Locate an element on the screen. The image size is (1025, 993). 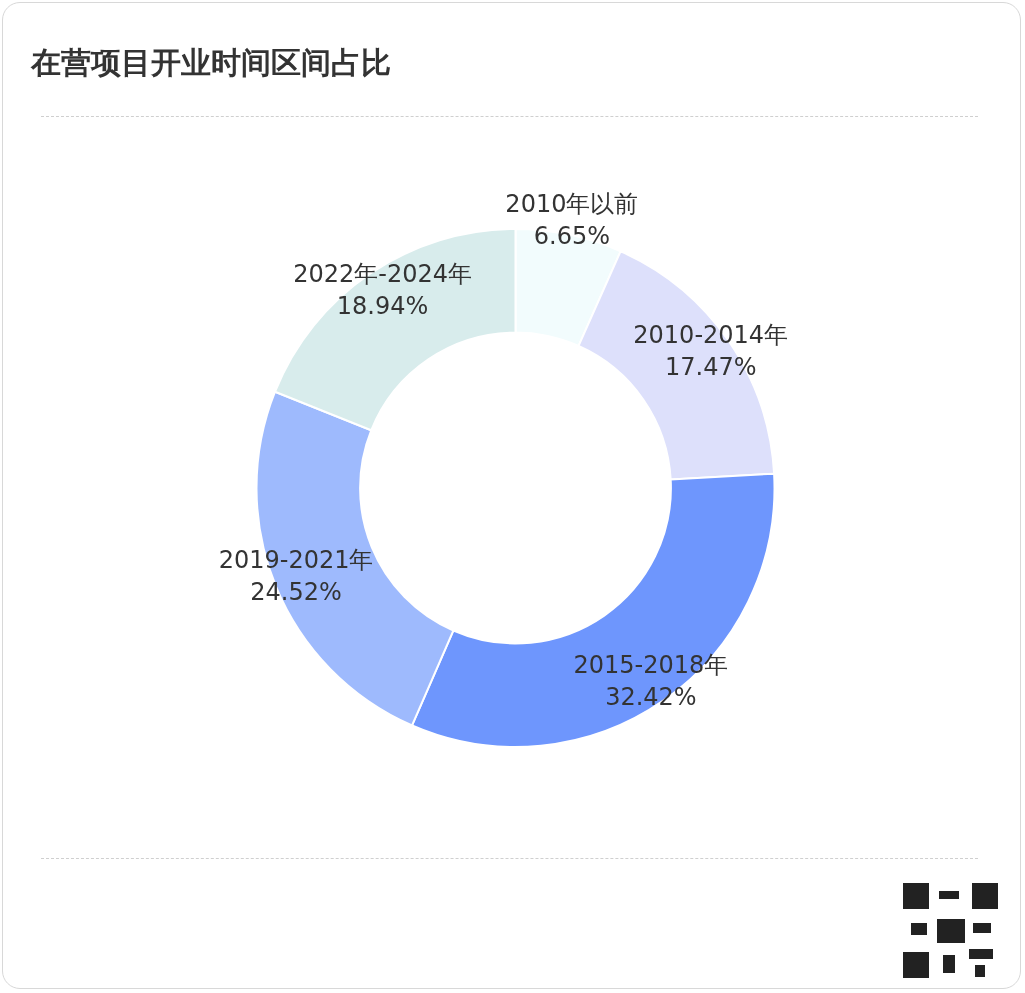
data-label: 24.52% is located at coordinates (296, 592).